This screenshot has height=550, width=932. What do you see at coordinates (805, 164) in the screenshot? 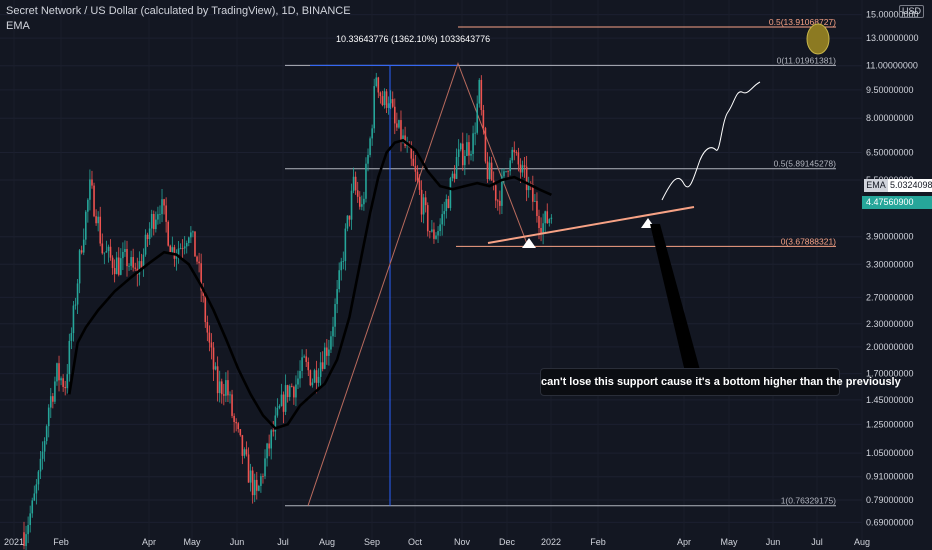
I see `fib-label: 0.5(5.89145278)` at bounding box center [805, 164].